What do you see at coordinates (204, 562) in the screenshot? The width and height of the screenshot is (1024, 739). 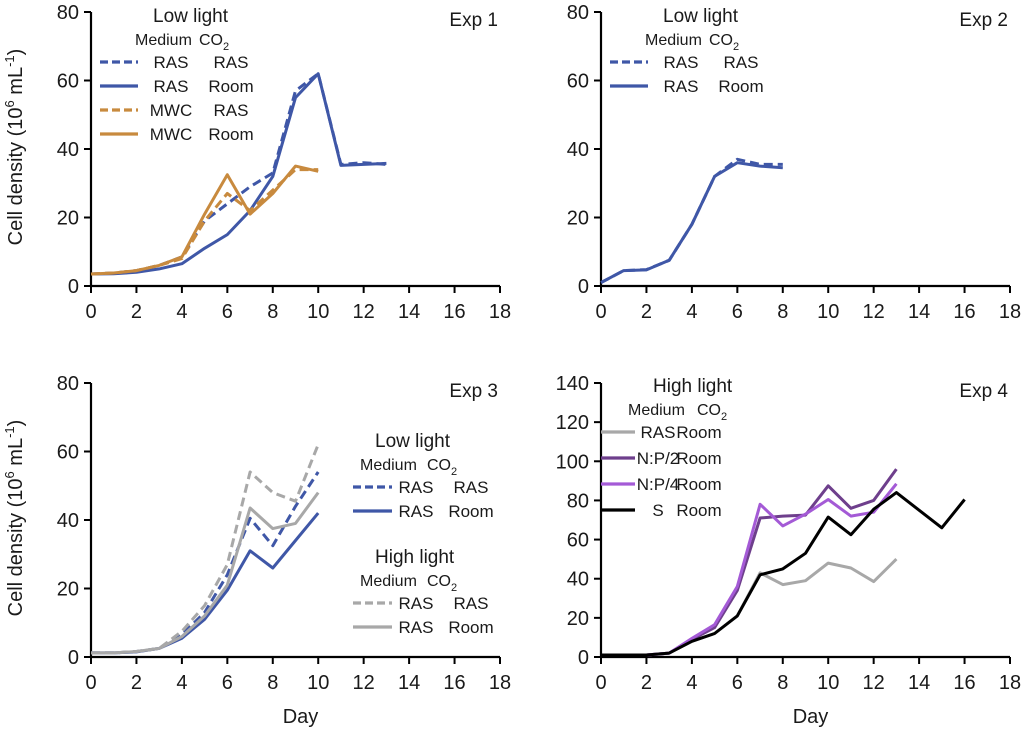 I see `series-line-ll-ras-ras` at bounding box center [204, 562].